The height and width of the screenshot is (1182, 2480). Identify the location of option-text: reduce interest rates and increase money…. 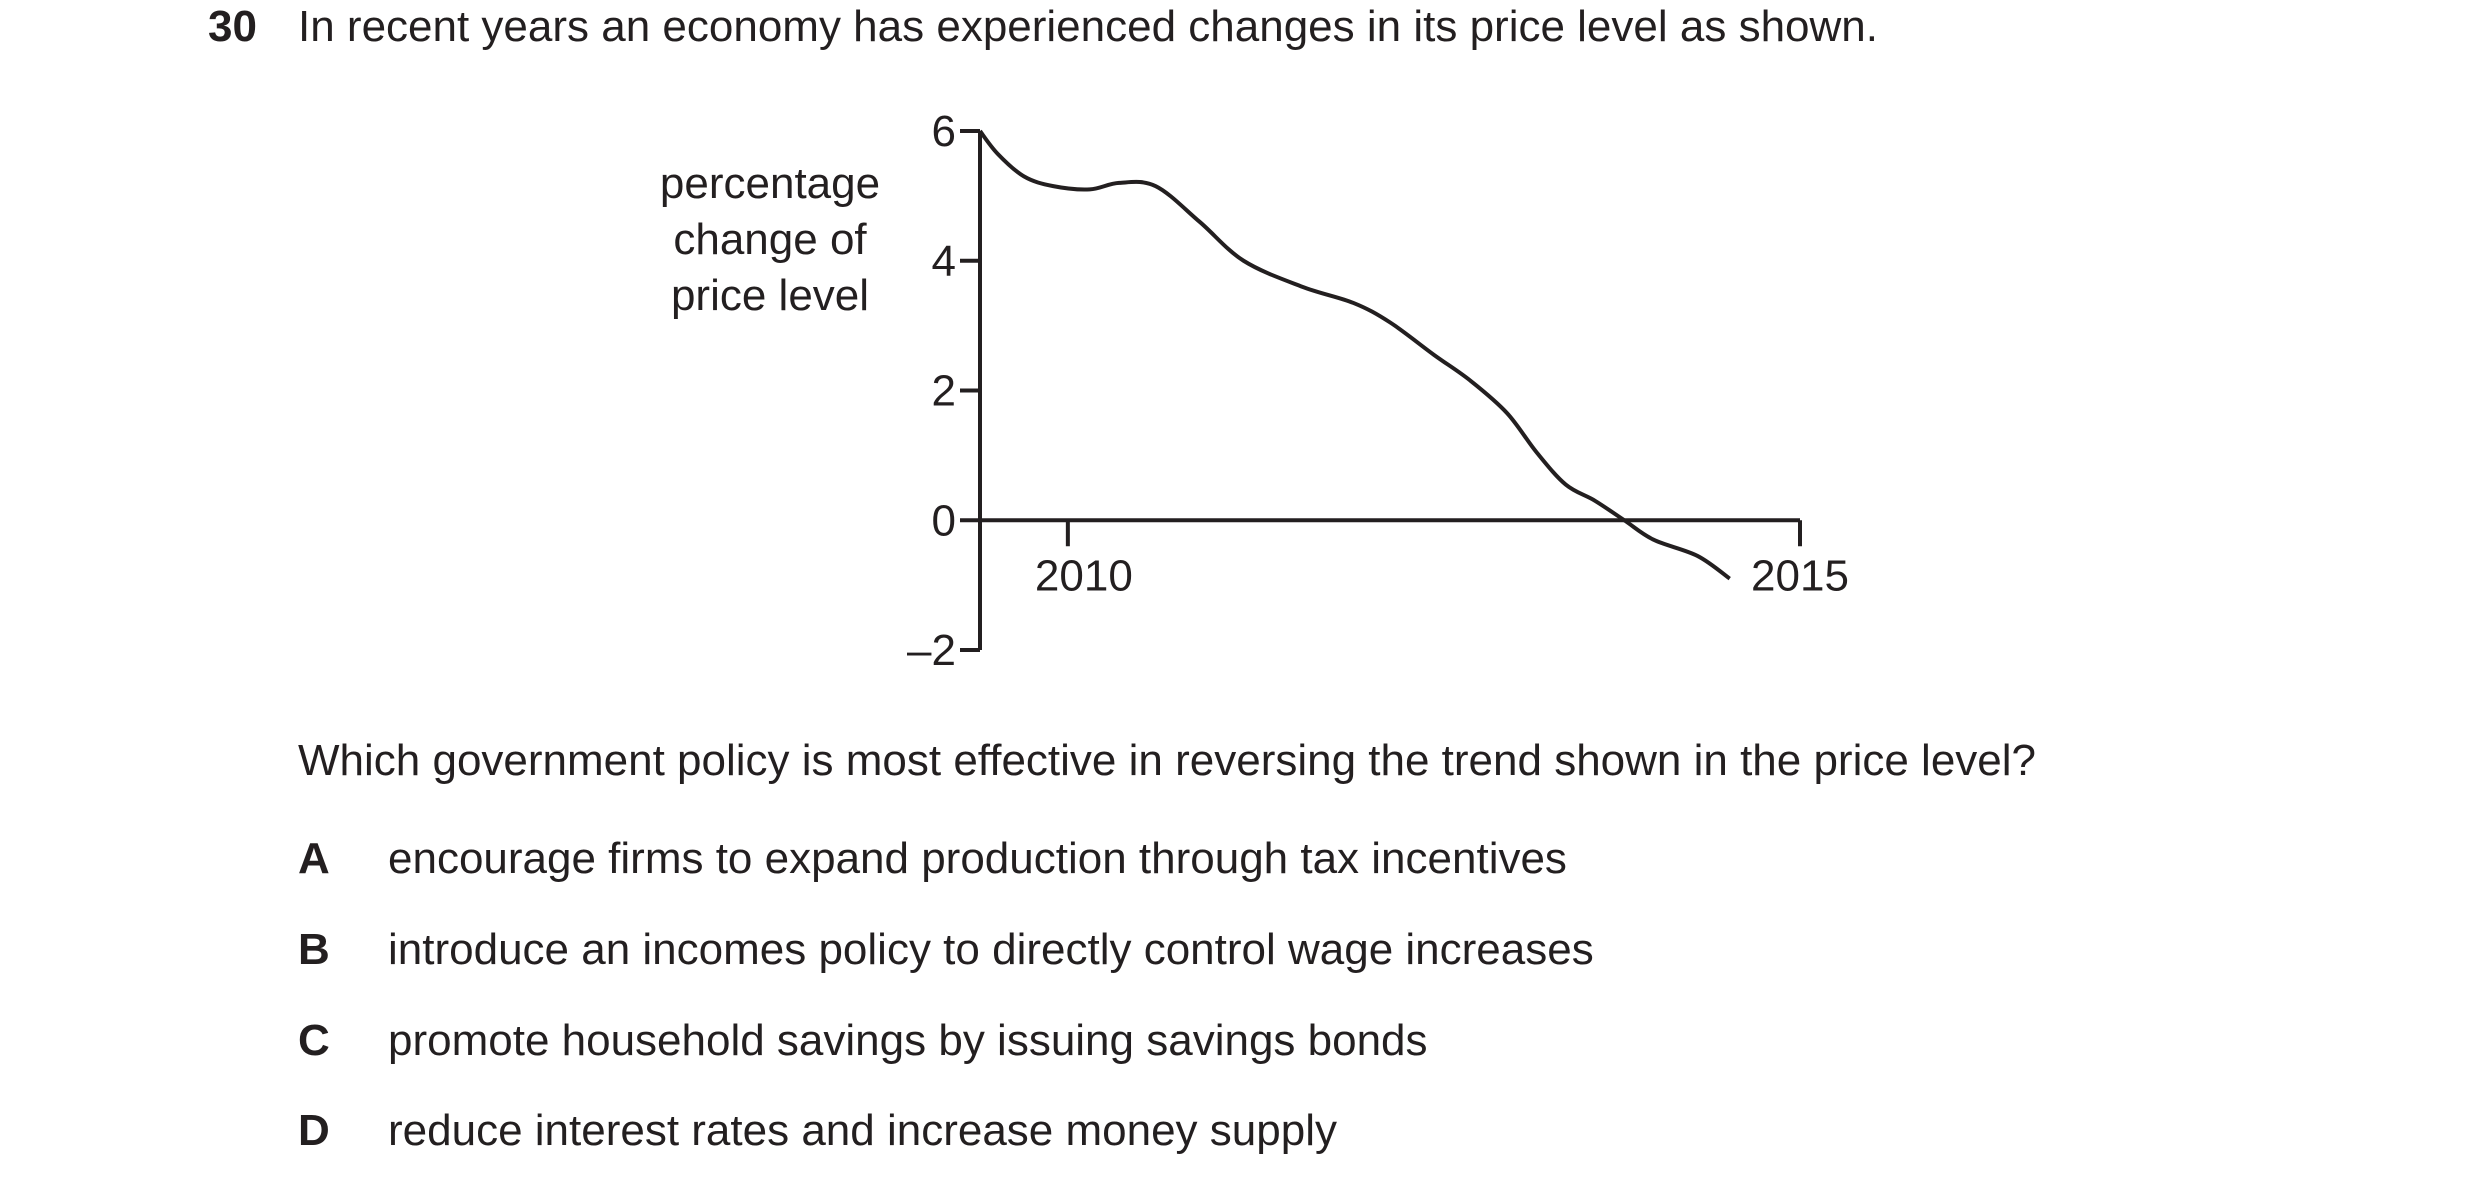
(862, 1130).